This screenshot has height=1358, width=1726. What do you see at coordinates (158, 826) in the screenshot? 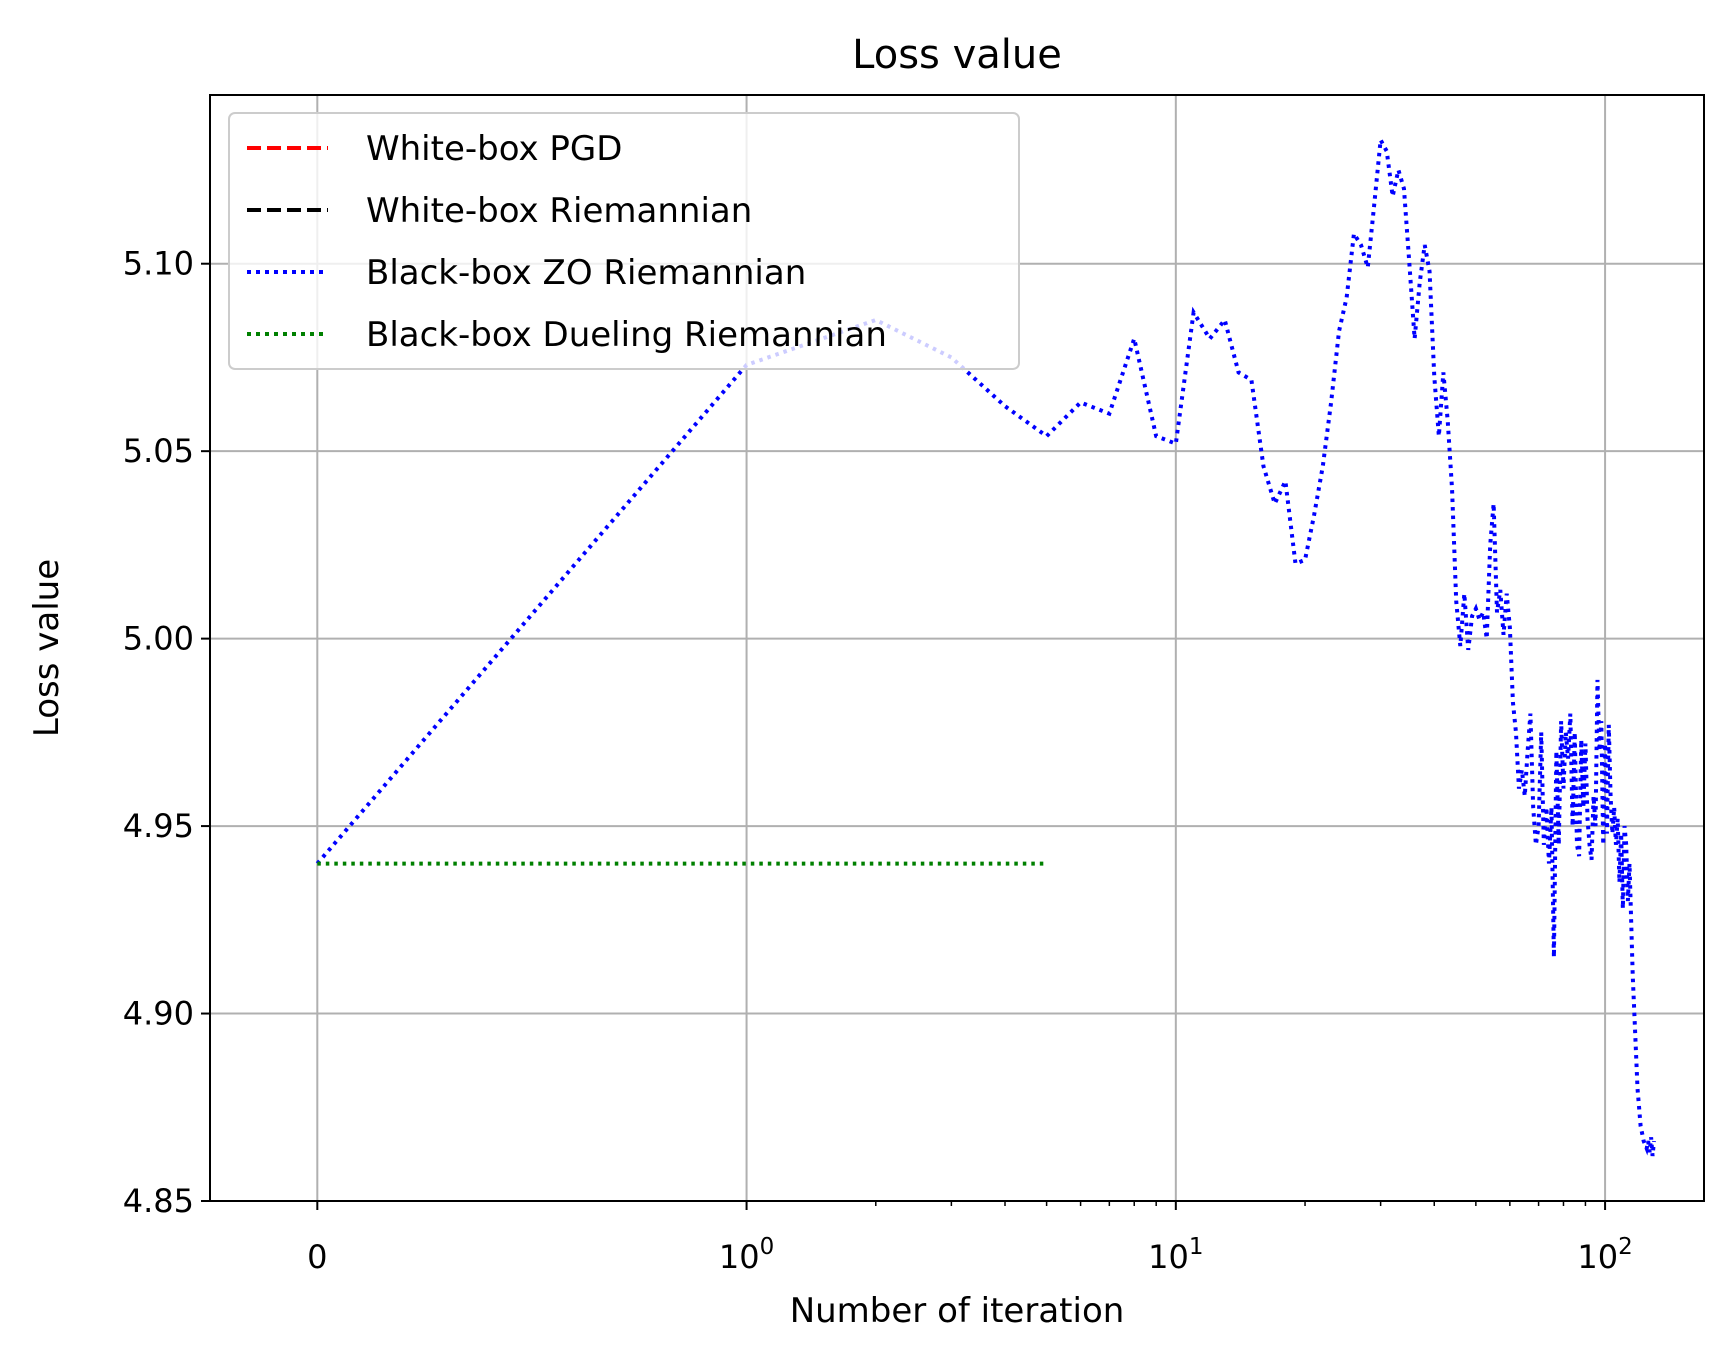
I see `y-tick-label: 4.95` at bounding box center [158, 826].